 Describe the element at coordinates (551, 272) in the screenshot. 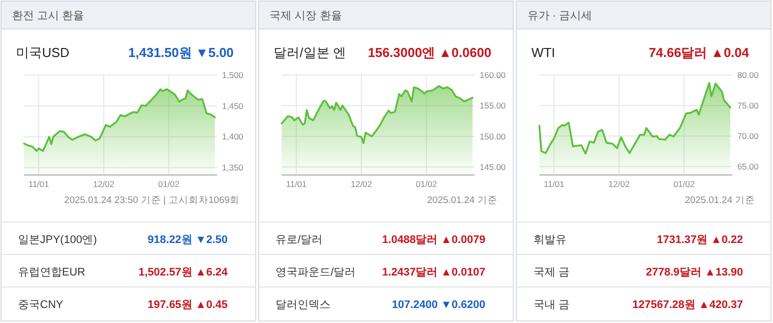

I see `text: 국제 금` at that location.